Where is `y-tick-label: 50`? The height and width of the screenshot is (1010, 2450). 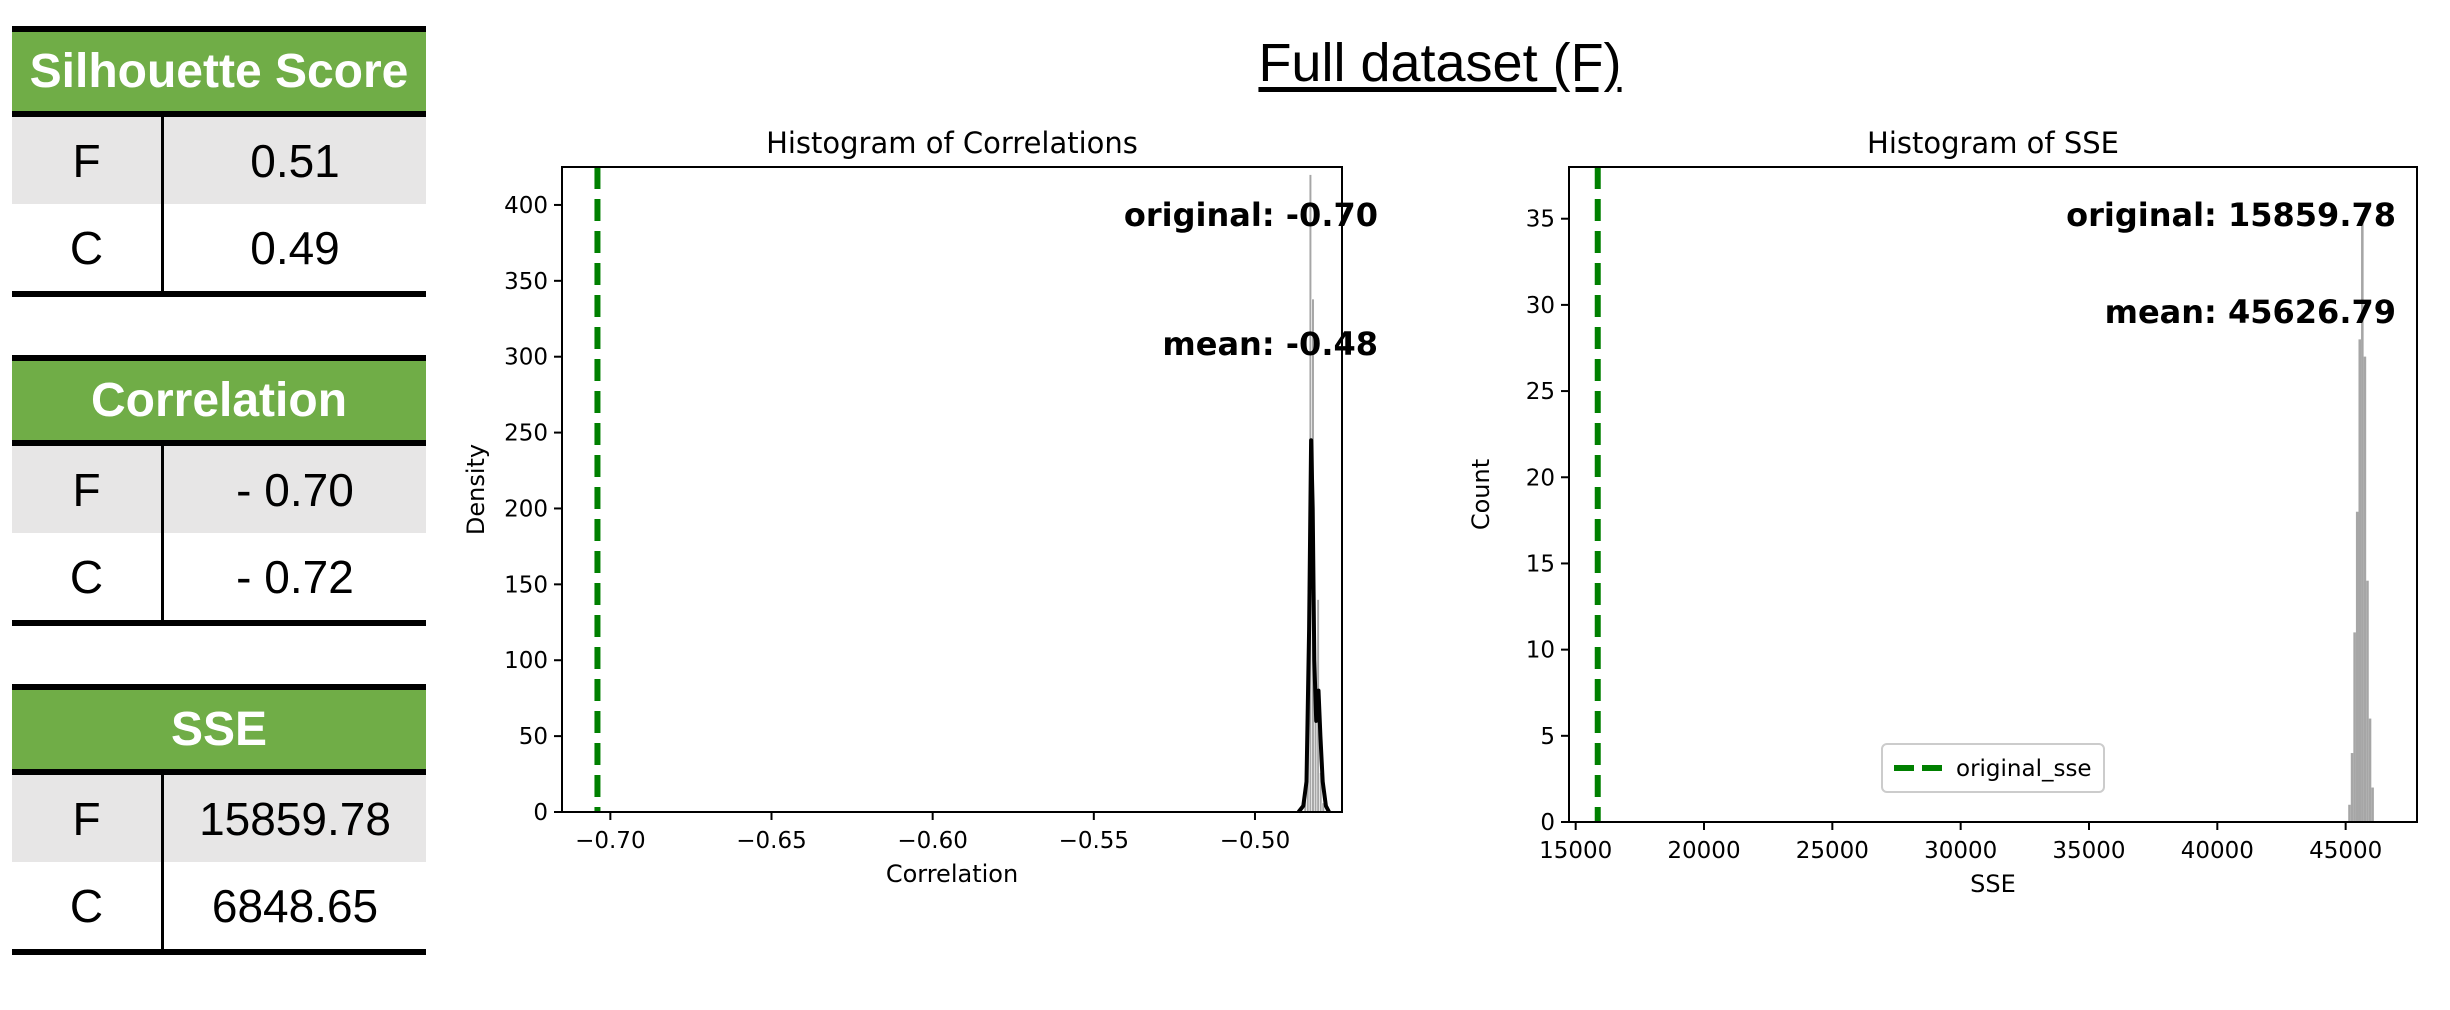
y-tick-label: 50 is located at coordinates (533, 737).